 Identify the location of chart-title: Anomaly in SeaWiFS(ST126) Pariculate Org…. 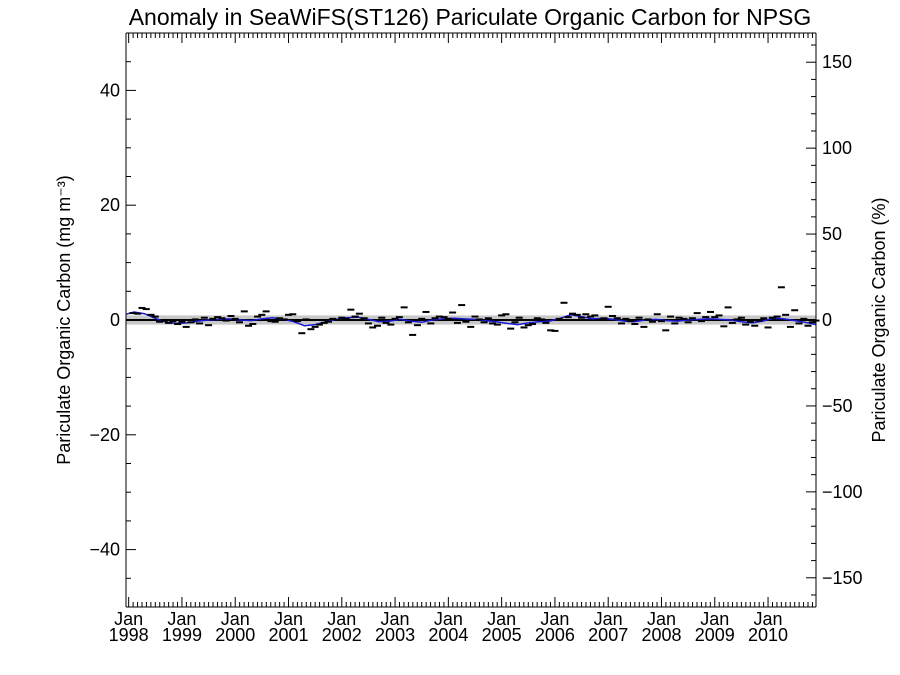
(470, 17).